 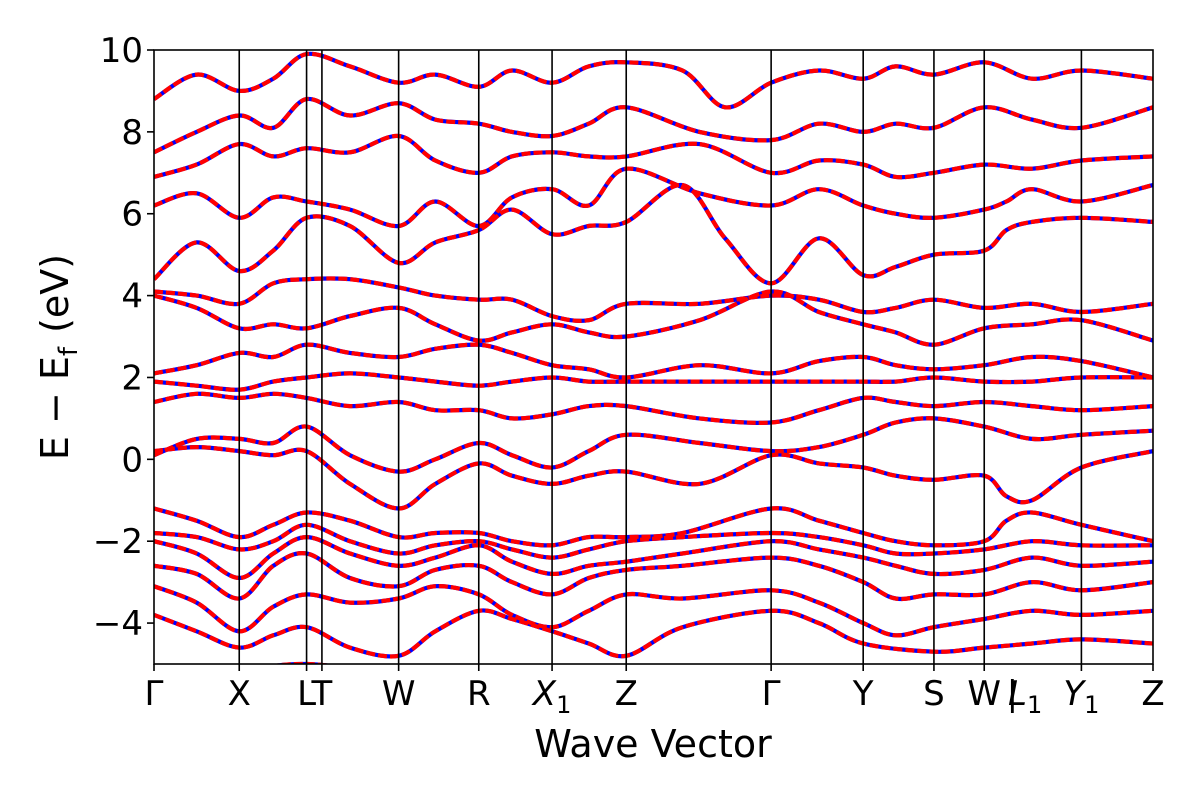 I want to click on x-tick-label-4: W, so click(x=399, y=694).